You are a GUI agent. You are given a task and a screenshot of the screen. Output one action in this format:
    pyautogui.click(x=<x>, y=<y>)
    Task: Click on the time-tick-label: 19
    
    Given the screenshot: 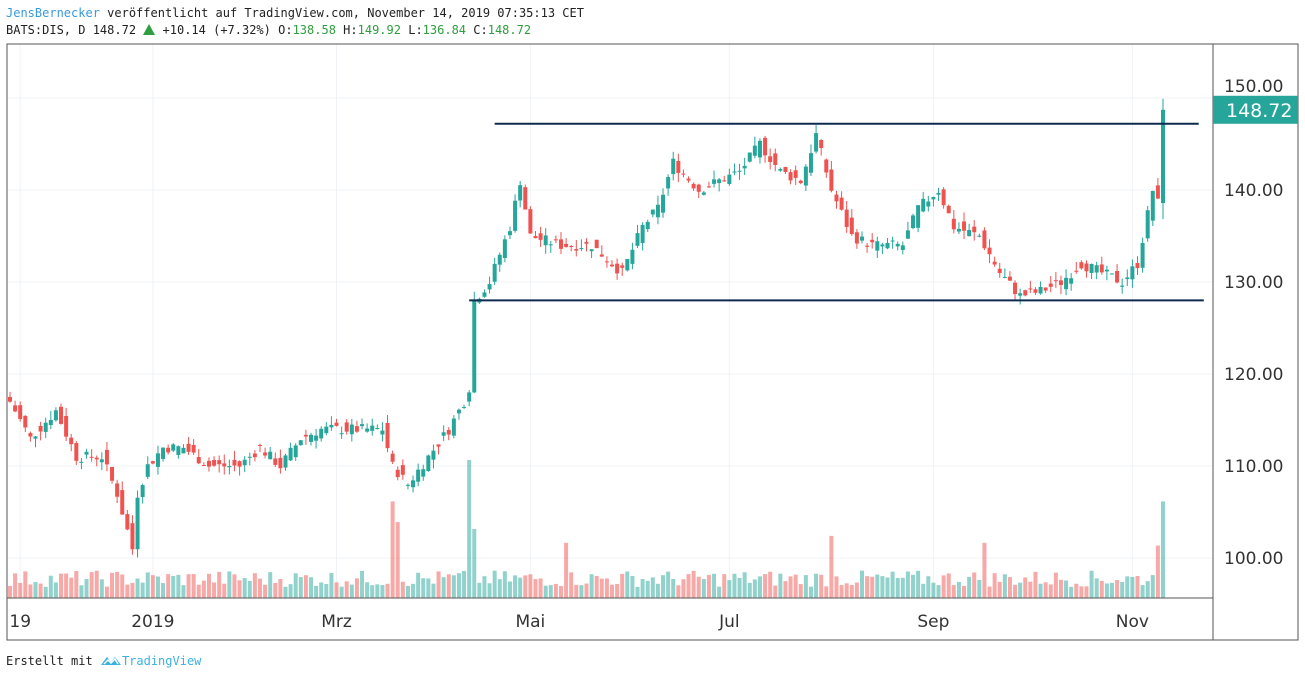 What is the action you would take?
    pyautogui.click(x=20, y=622)
    